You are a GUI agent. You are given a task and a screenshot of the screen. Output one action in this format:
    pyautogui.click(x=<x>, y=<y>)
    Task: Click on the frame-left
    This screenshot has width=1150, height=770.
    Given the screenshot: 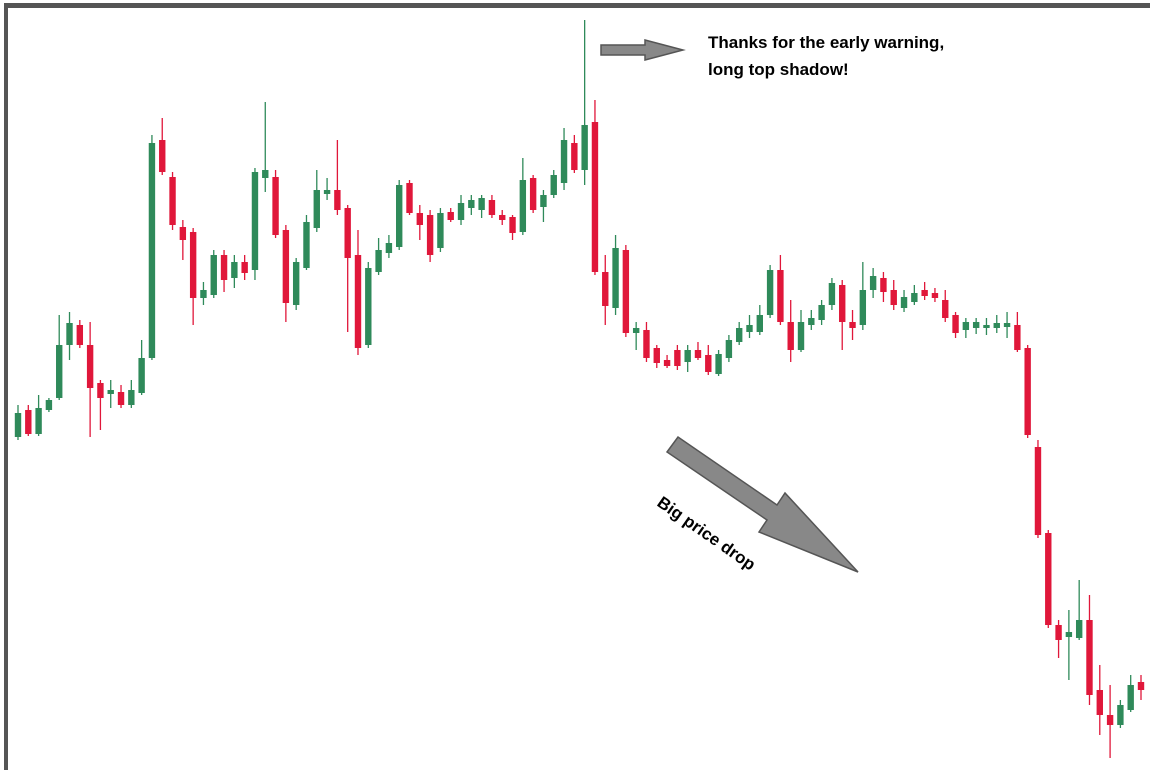 What is the action you would take?
    pyautogui.click(x=6, y=386)
    